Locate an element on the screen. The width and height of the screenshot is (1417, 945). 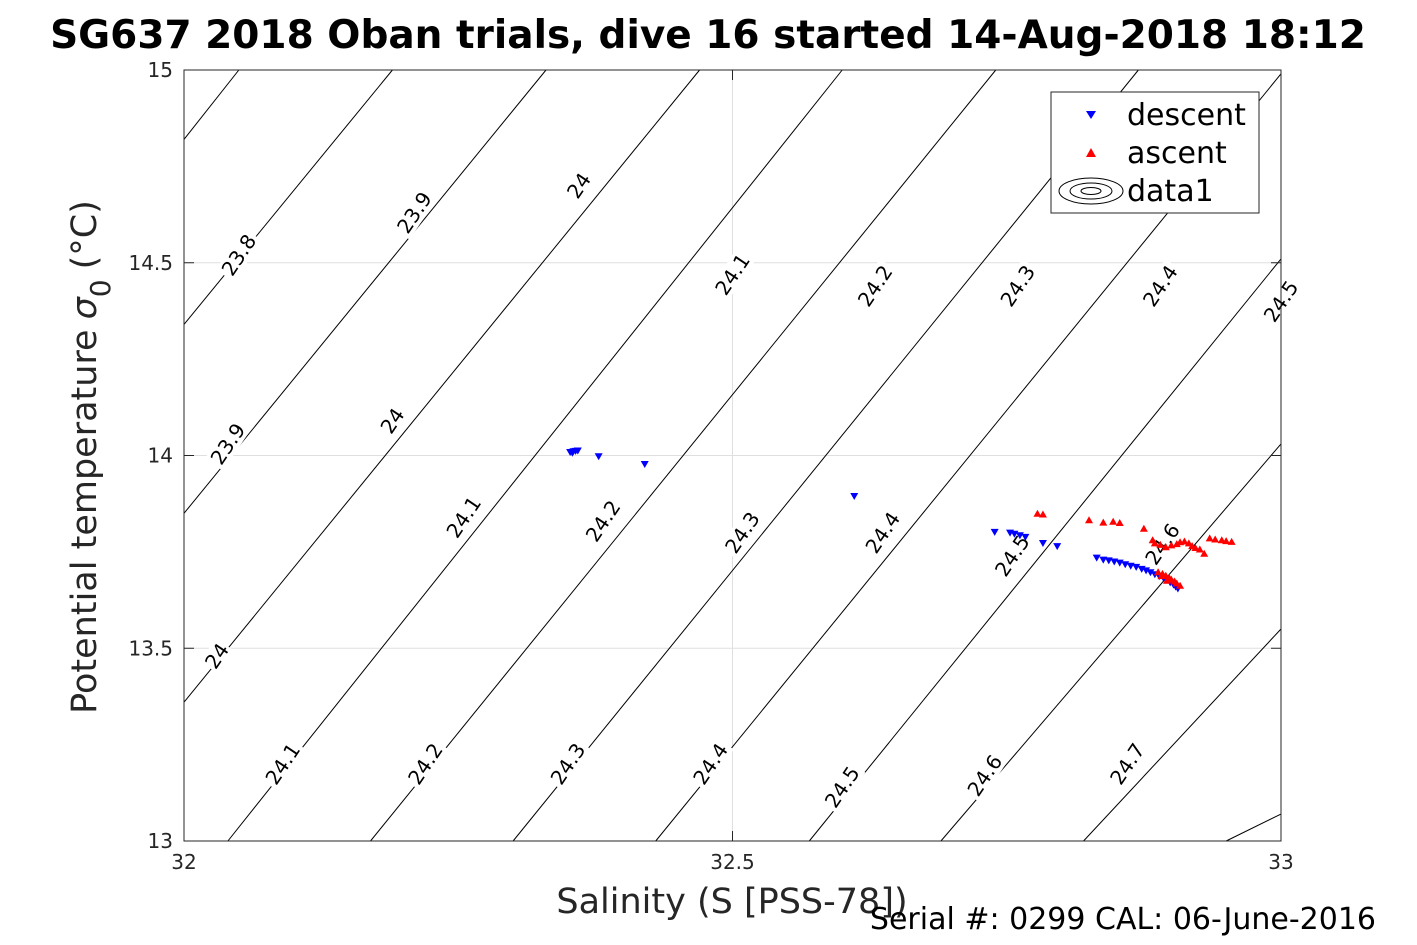
legend: descent ascent data1 is located at coordinates (1155, 152).